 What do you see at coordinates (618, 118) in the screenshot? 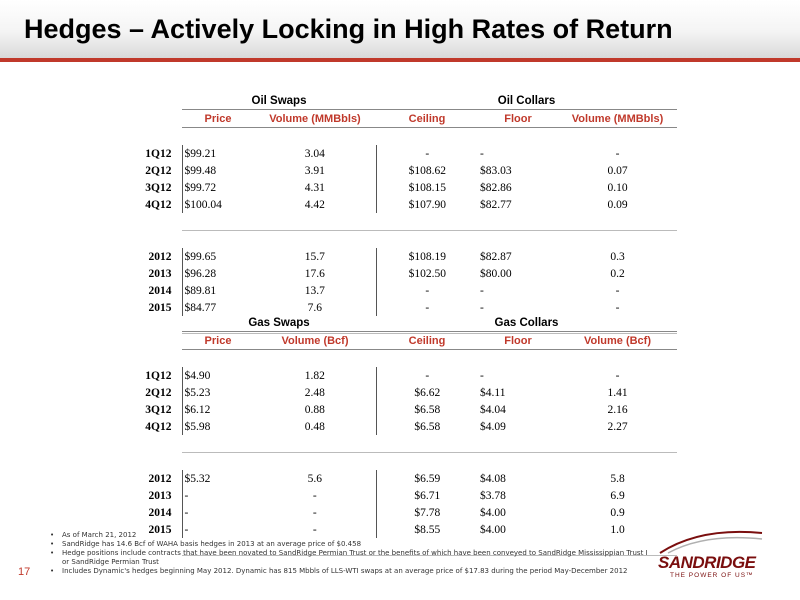
I see `column-header: Volume (MMBbls)` at bounding box center [618, 118].